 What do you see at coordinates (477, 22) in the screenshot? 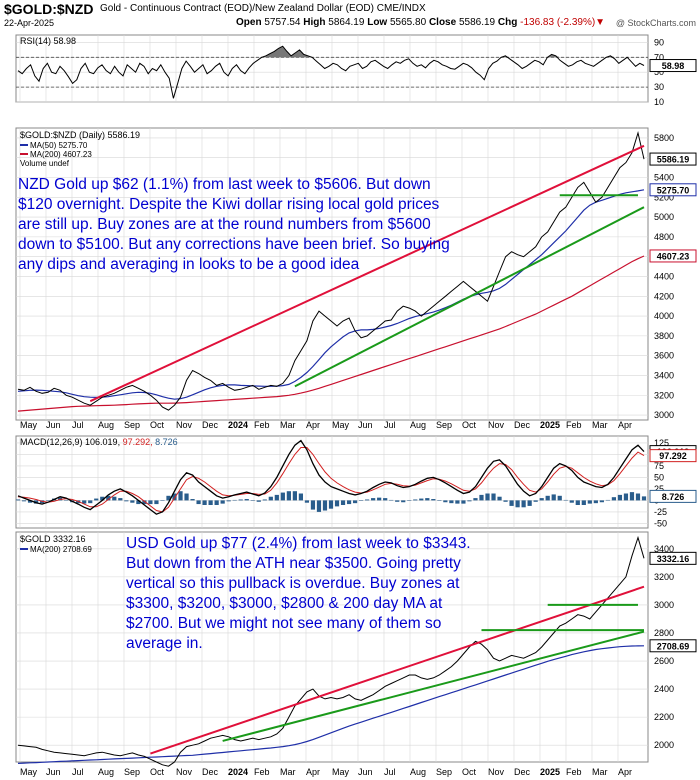
I see `close-value: 5586.19` at bounding box center [477, 22].